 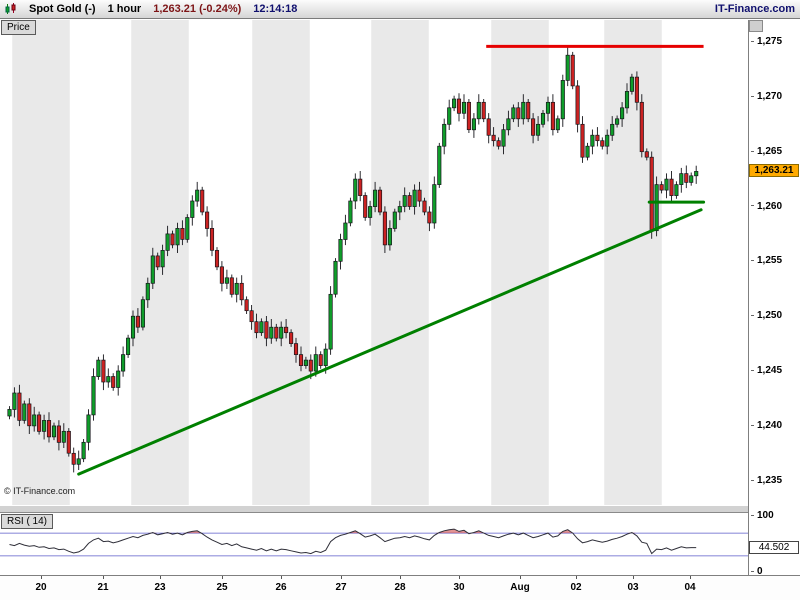 What do you see at coordinates (222, 587) in the screenshot?
I see `time-axis-label: 25` at bounding box center [222, 587].